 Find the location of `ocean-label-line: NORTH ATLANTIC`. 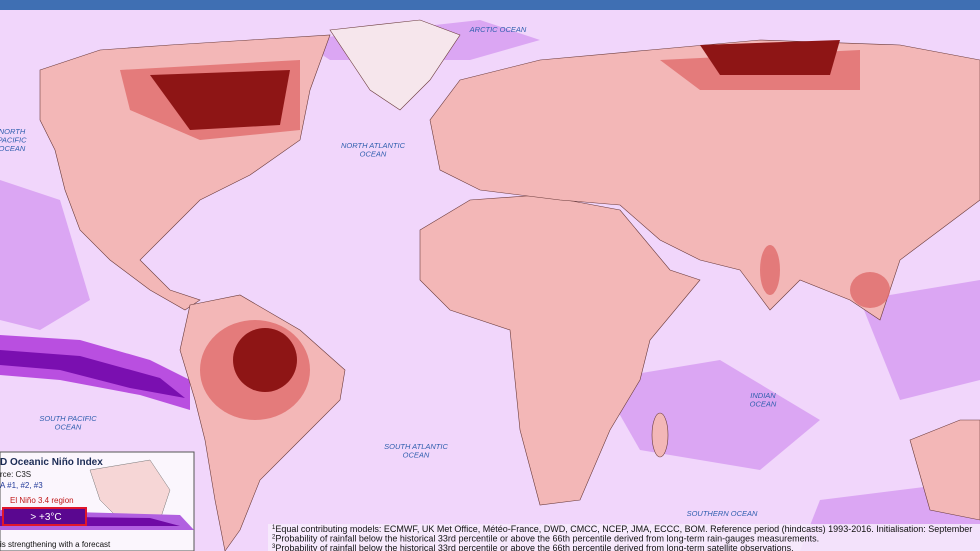

ocean-label-line: NORTH ATLANTIC is located at coordinates (373, 145).